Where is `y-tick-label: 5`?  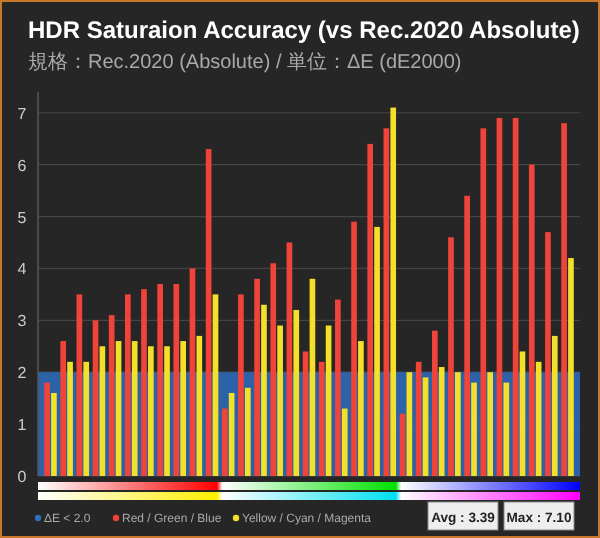
y-tick-label: 5 is located at coordinates (22, 217).